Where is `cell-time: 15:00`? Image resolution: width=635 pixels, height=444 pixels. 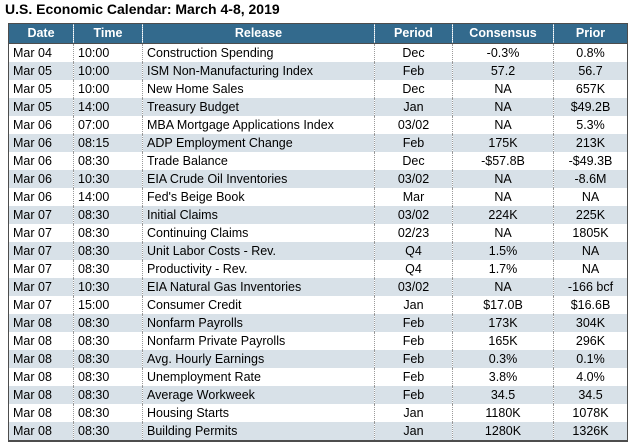 cell-time: 15:00 is located at coordinates (108, 305).